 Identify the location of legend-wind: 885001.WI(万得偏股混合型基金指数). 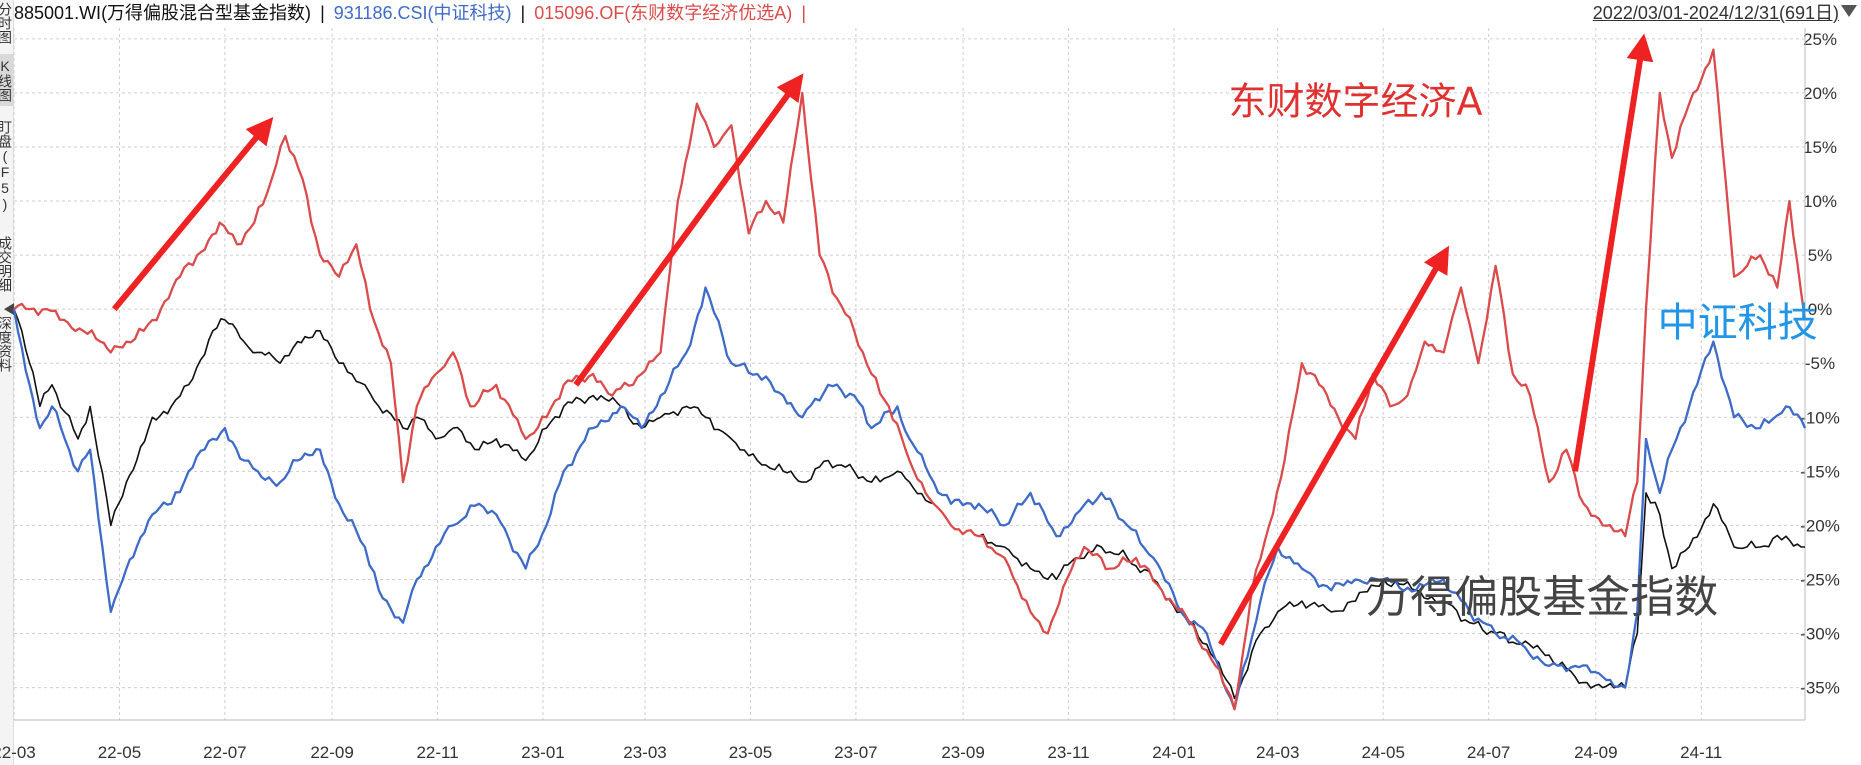
(162, 13).